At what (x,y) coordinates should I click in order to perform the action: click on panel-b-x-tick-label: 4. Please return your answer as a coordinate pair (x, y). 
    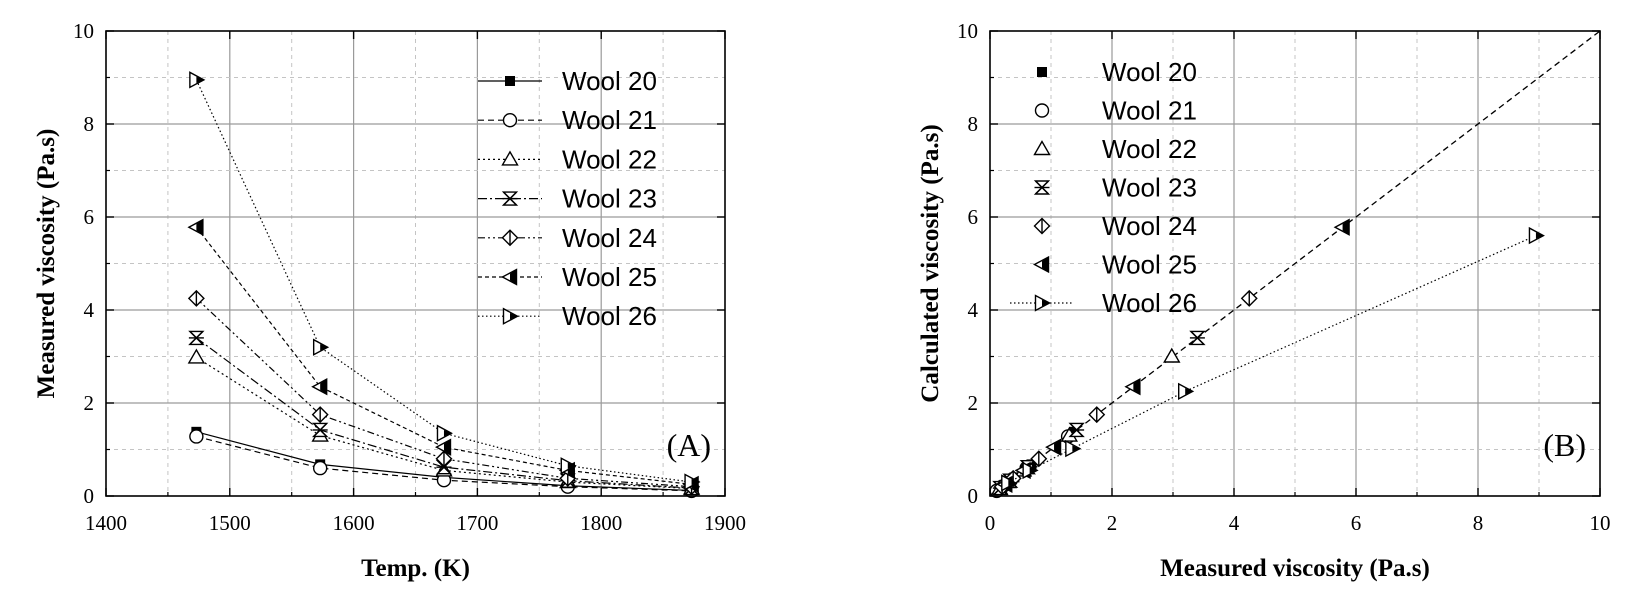
    Looking at the image, I should click on (1234, 523).